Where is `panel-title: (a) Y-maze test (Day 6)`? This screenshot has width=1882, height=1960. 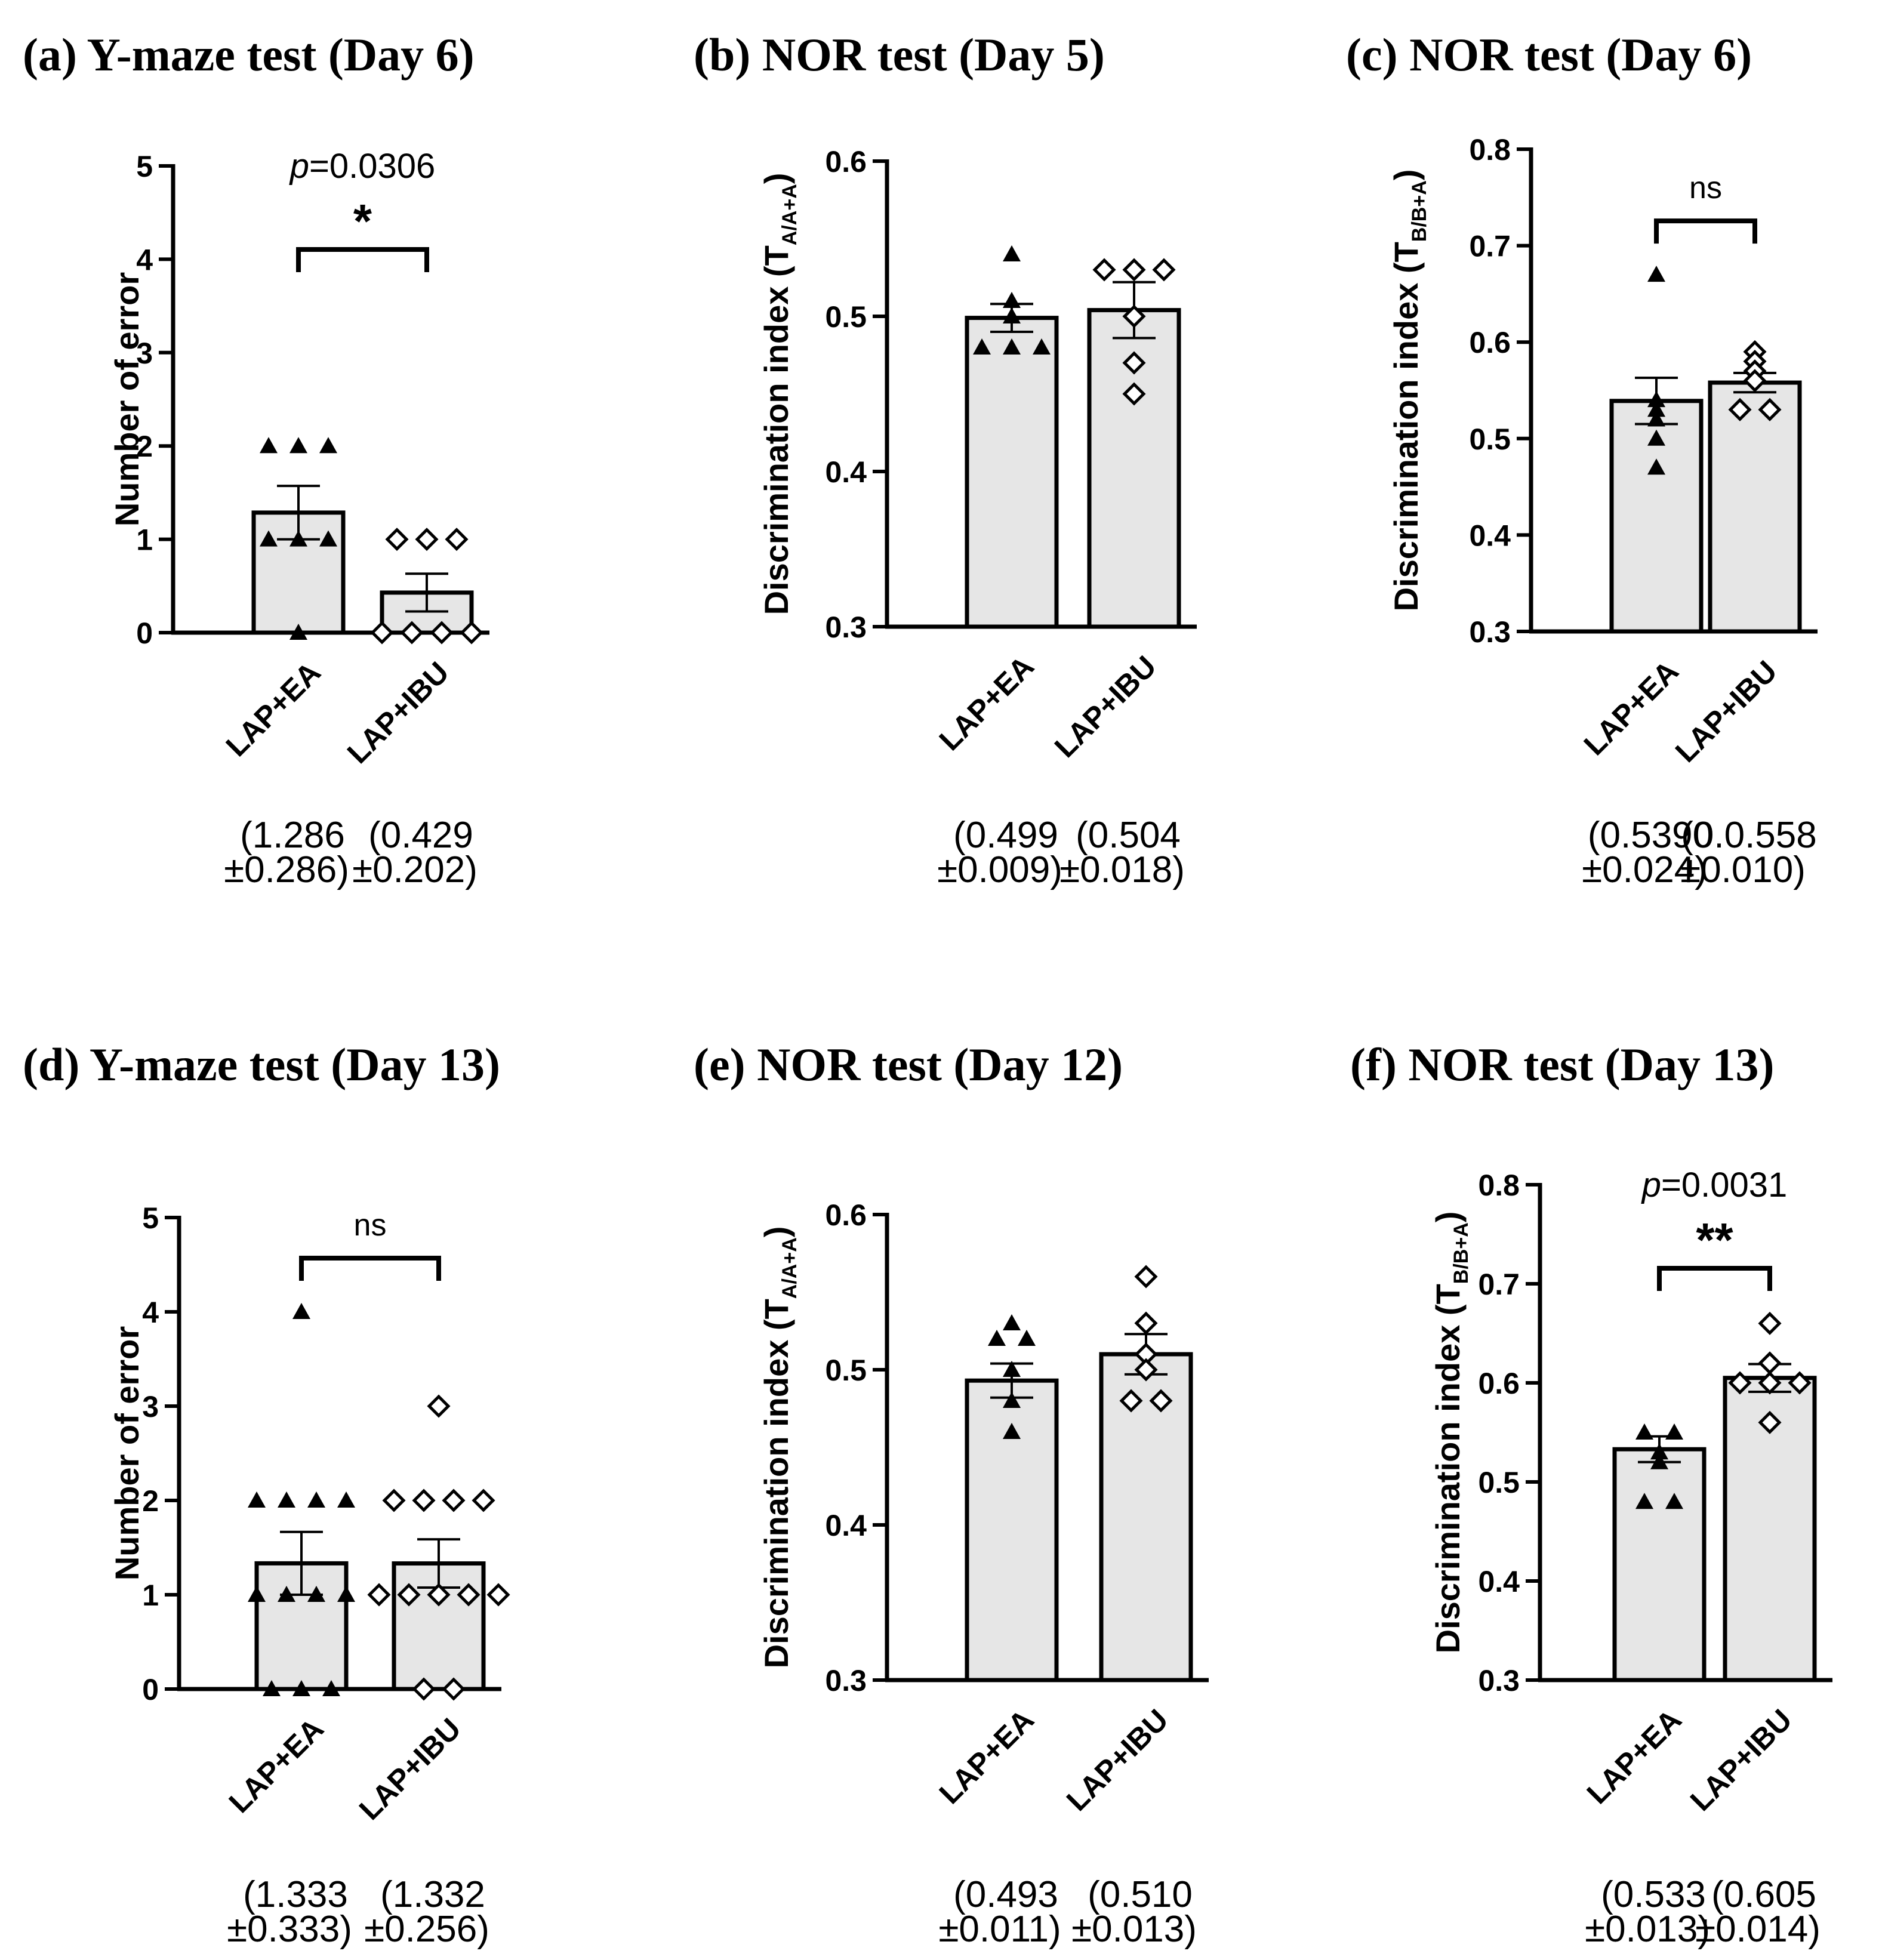 panel-title: (a) Y-maze test (Day 6) is located at coordinates (249, 55).